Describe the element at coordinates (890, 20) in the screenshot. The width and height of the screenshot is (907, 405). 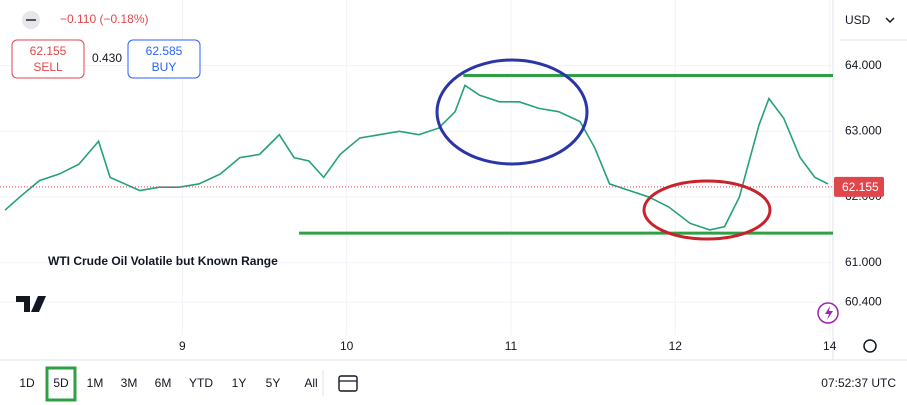
I see `dropdown-arrow` at that location.